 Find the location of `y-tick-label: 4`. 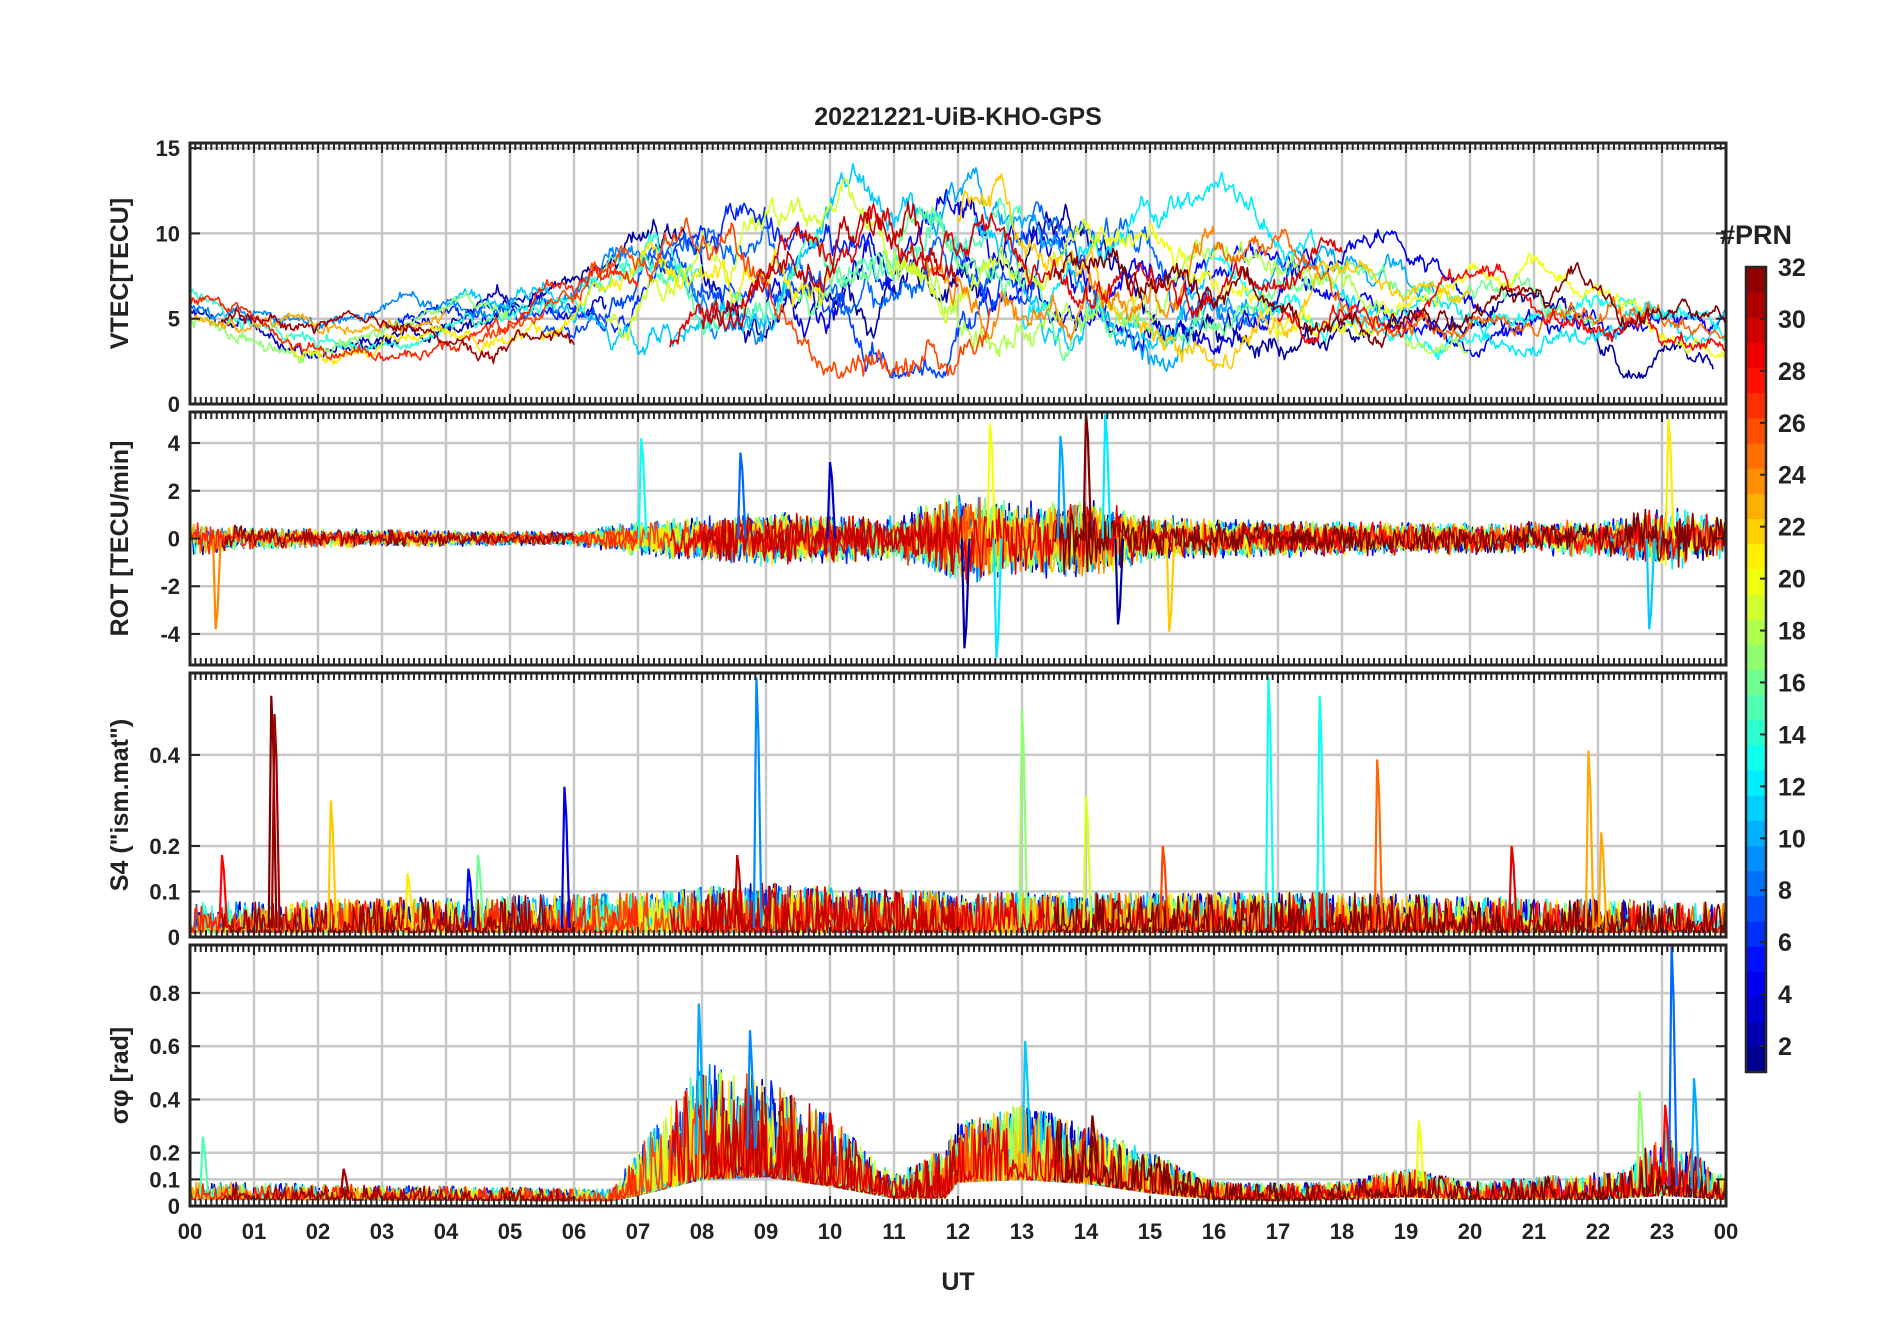

y-tick-label: 4 is located at coordinates (174, 443).